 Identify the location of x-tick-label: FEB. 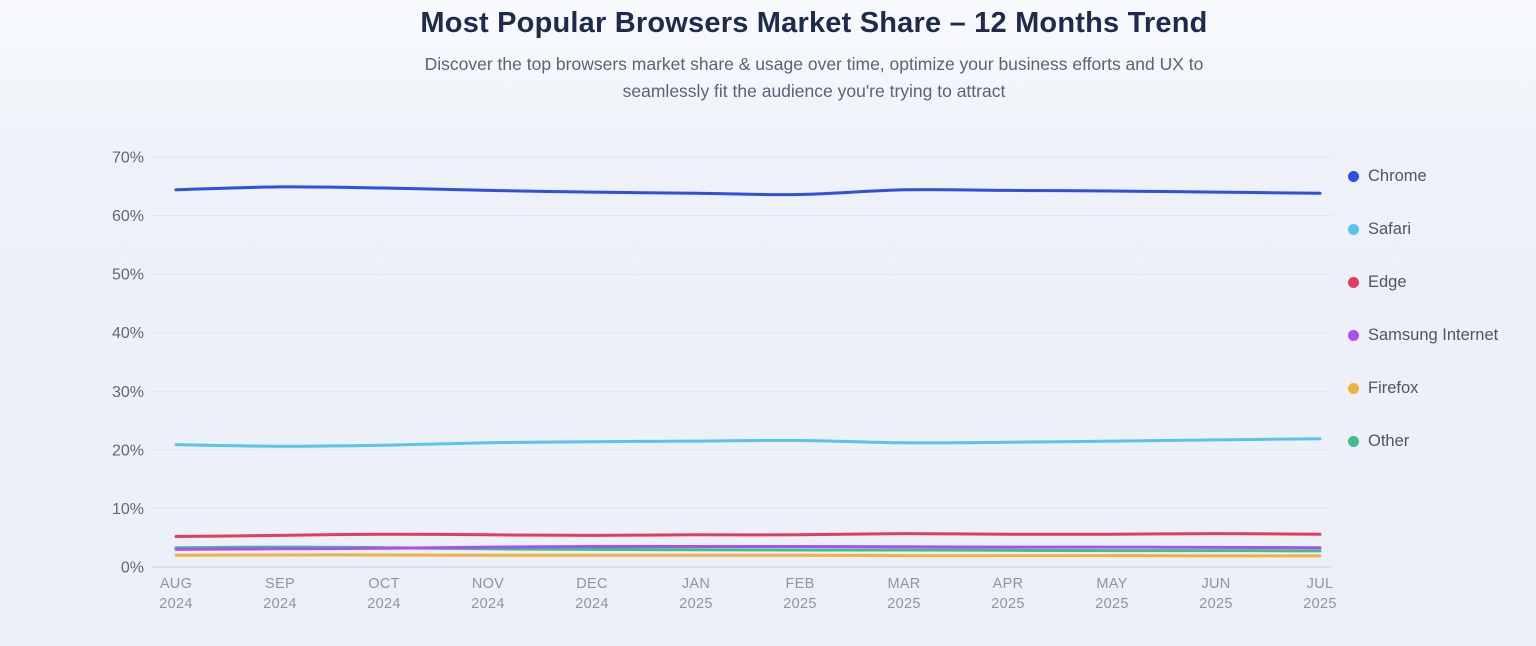
(799, 584).